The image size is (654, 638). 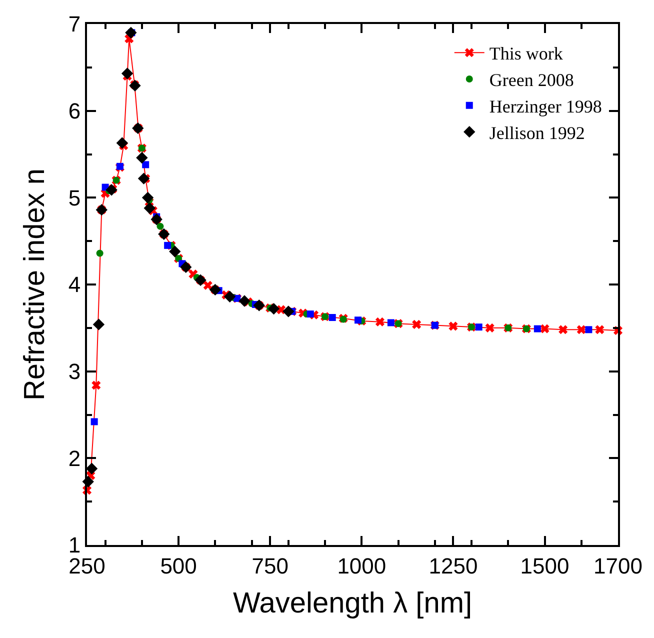 I want to click on x-tick-label: 1700, so click(x=618, y=565).